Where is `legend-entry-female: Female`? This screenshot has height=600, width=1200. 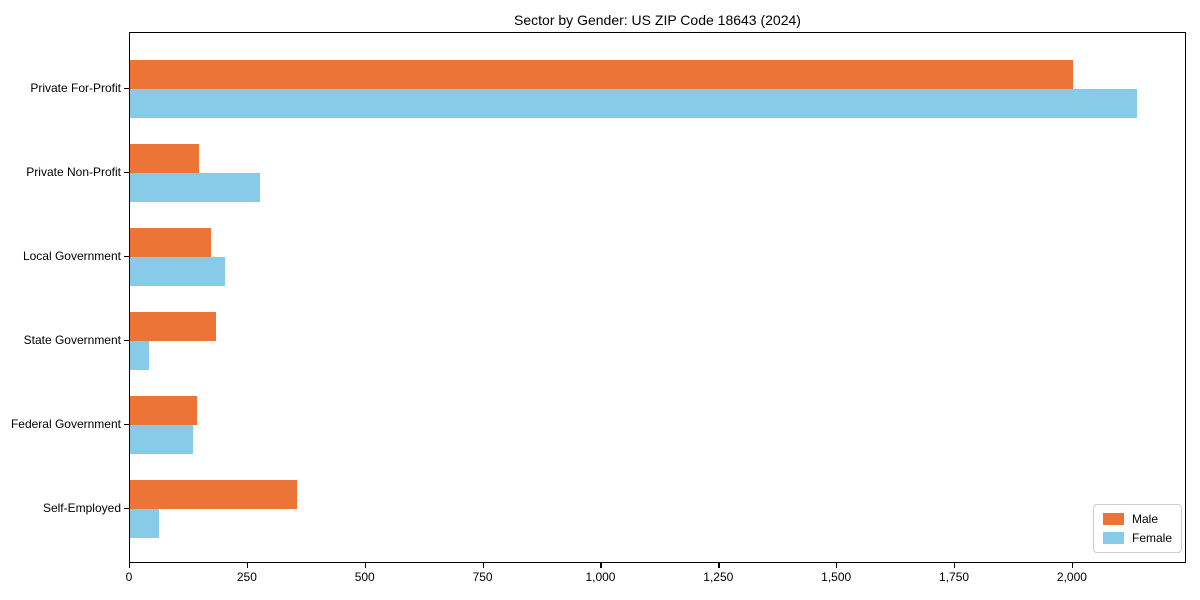 legend-entry-female: Female is located at coordinates (1137, 538).